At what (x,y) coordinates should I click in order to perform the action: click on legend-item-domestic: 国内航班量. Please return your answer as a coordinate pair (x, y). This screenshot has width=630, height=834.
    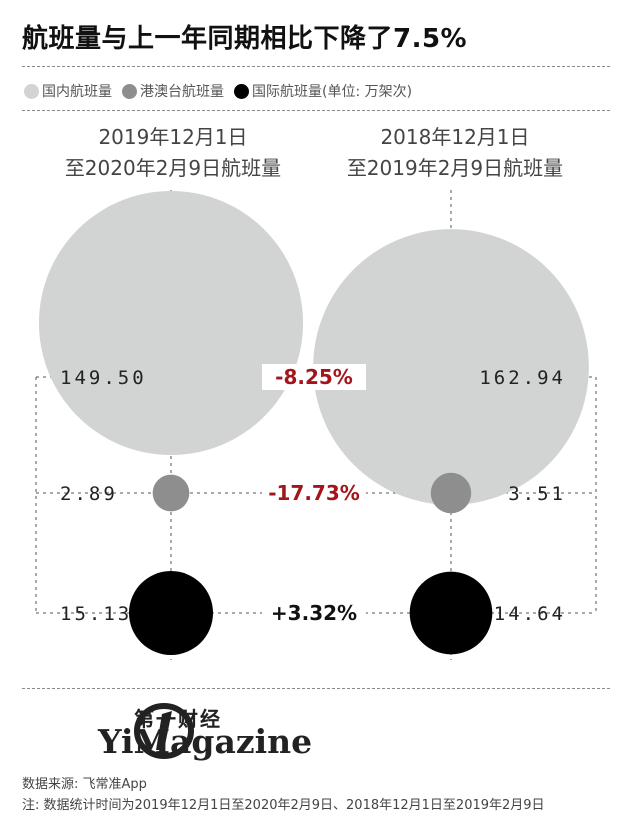
    Looking at the image, I should click on (68, 91).